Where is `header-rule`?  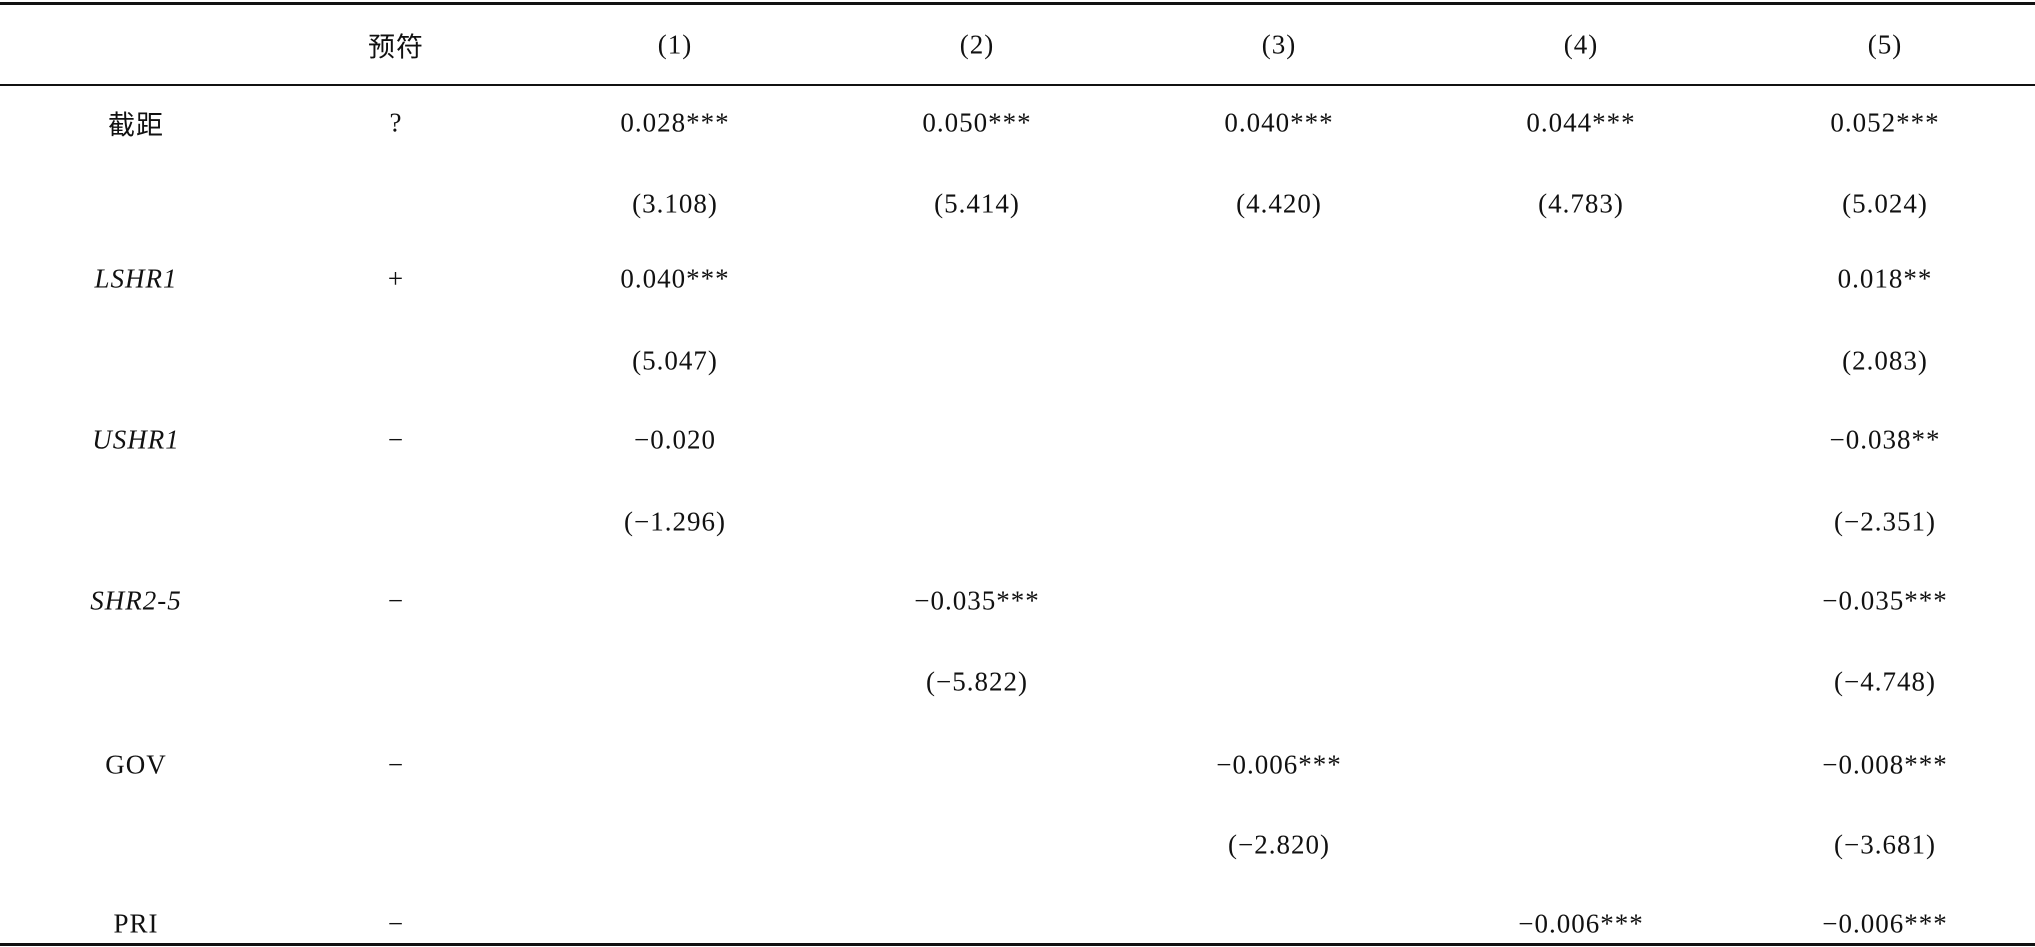 header-rule is located at coordinates (1017, 85).